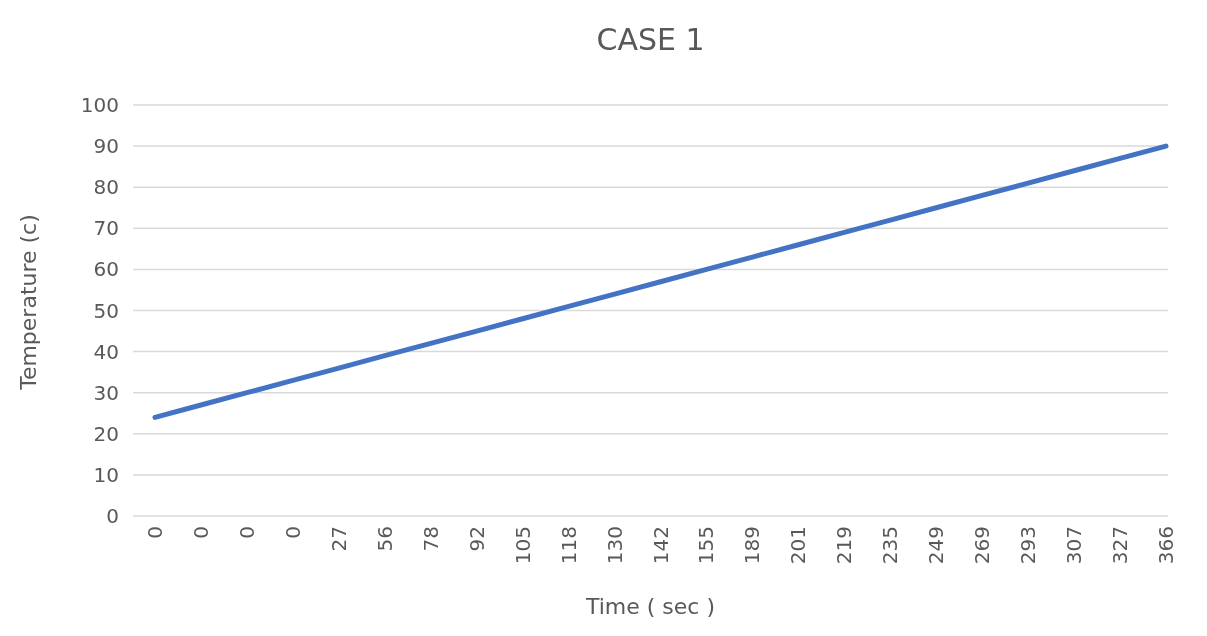  Describe the element at coordinates (430, 539) in the screenshot. I see `x-tick-label: 78` at that location.